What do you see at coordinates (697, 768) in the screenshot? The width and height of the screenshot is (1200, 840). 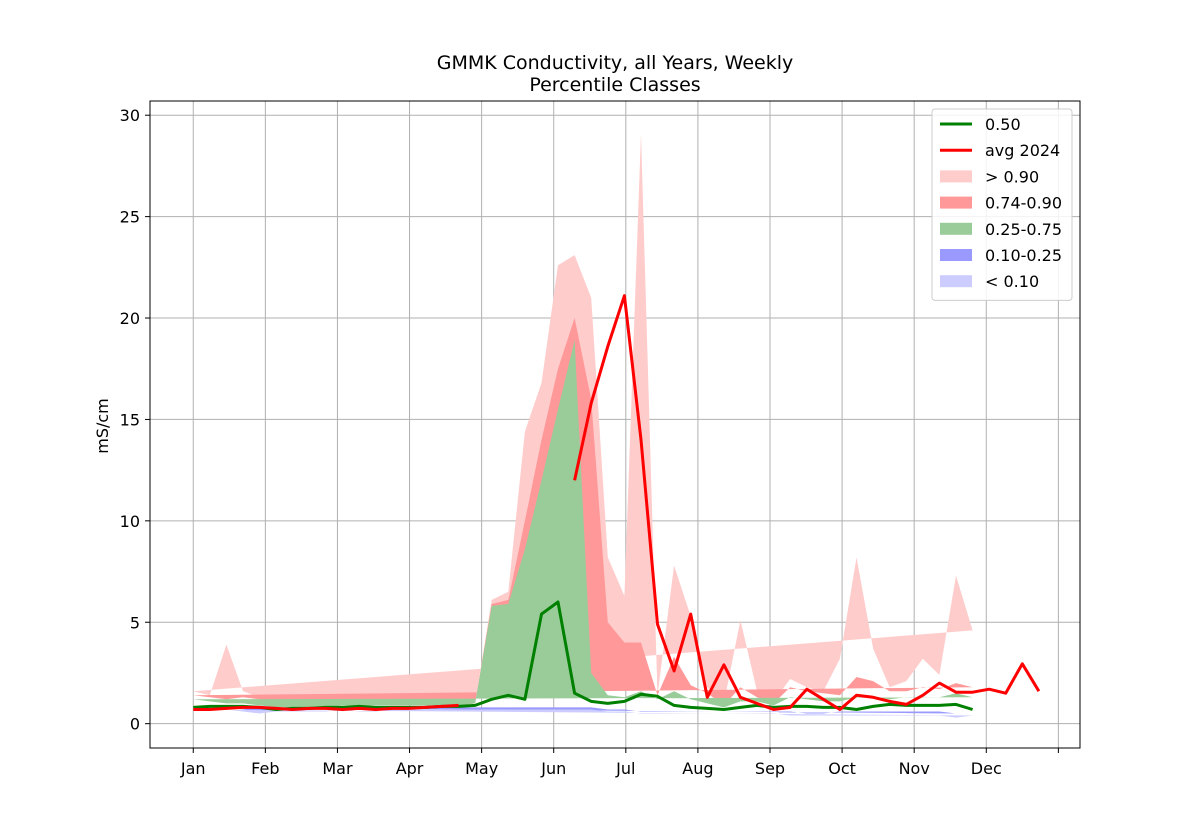 I see `x-tick-label-7: Aug` at bounding box center [697, 768].